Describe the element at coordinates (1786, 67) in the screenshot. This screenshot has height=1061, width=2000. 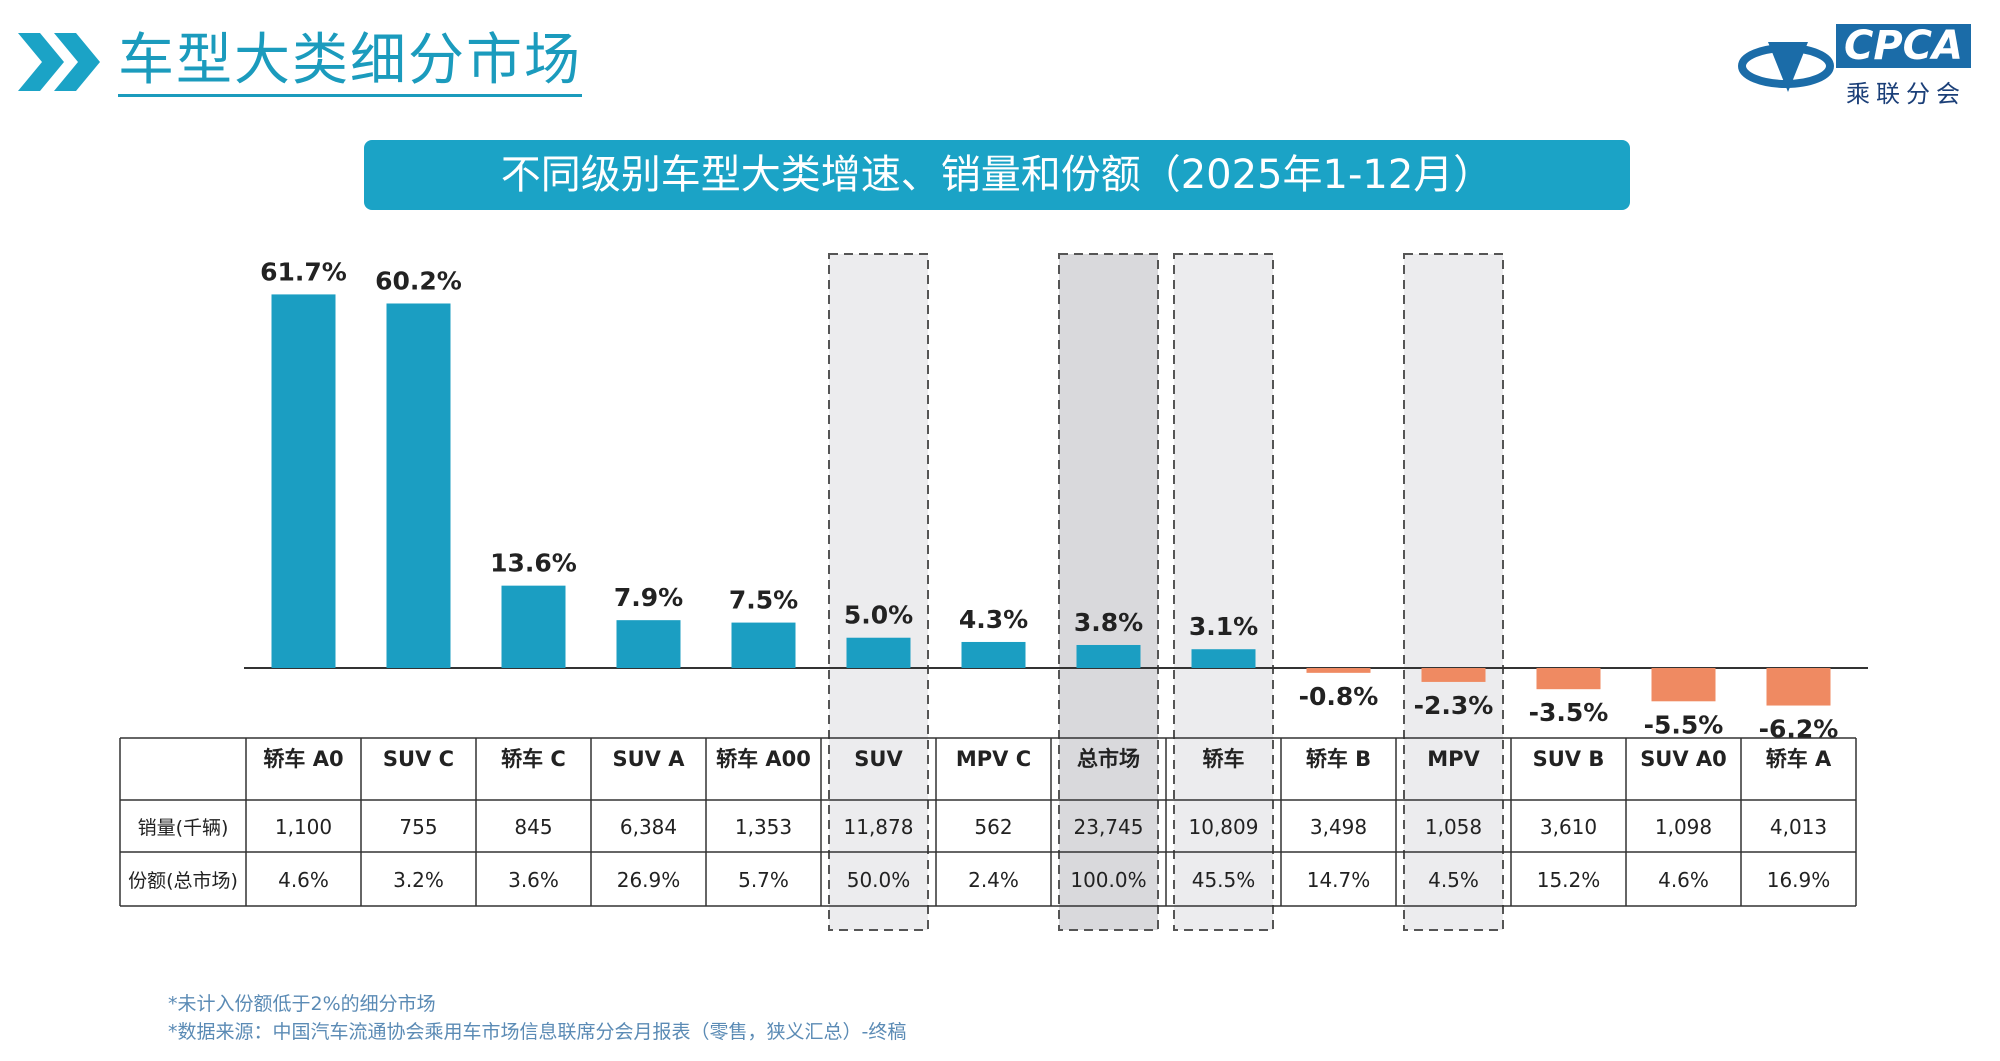
I see `logo-emblem-icon` at that location.